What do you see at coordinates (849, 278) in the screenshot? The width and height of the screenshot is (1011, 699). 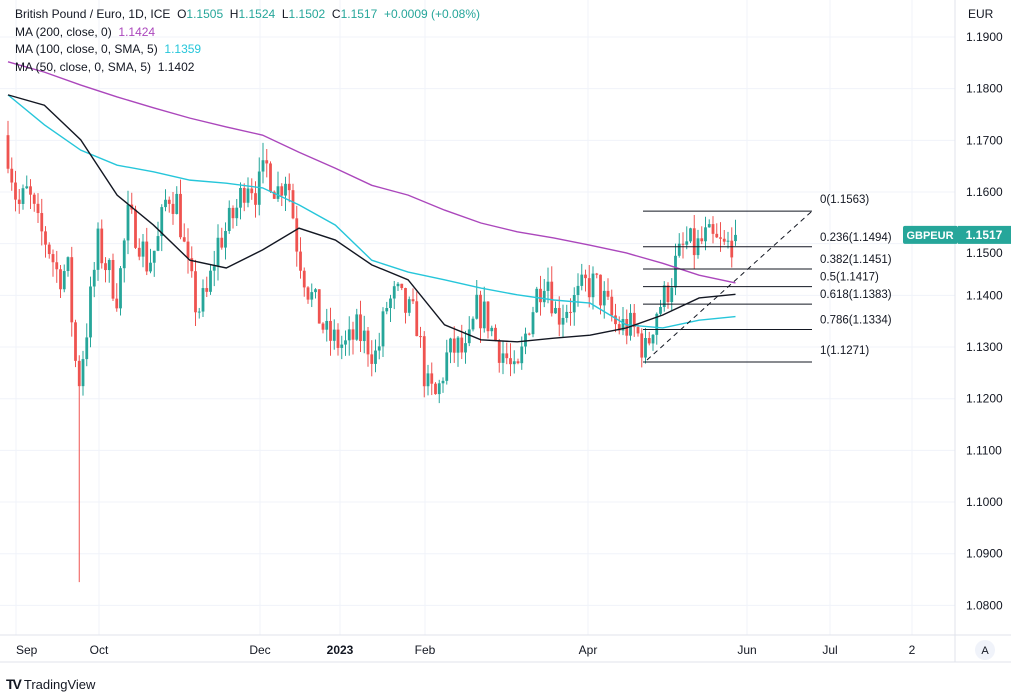 I see `fib-level-label: 0.5(1.1417)` at bounding box center [849, 278].